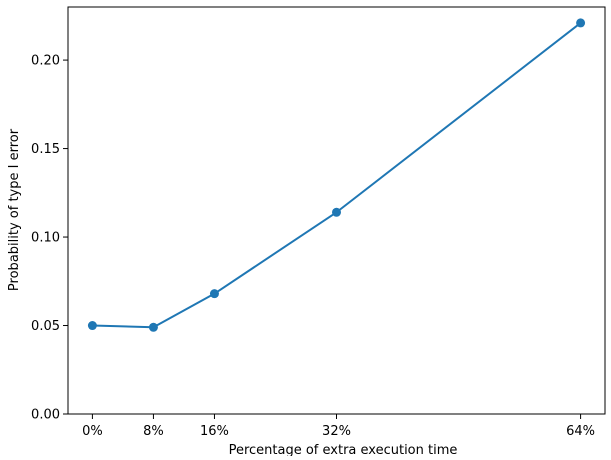 The image size is (611, 460). What do you see at coordinates (580, 431) in the screenshot?
I see `x-tick-label: 64%` at bounding box center [580, 431].